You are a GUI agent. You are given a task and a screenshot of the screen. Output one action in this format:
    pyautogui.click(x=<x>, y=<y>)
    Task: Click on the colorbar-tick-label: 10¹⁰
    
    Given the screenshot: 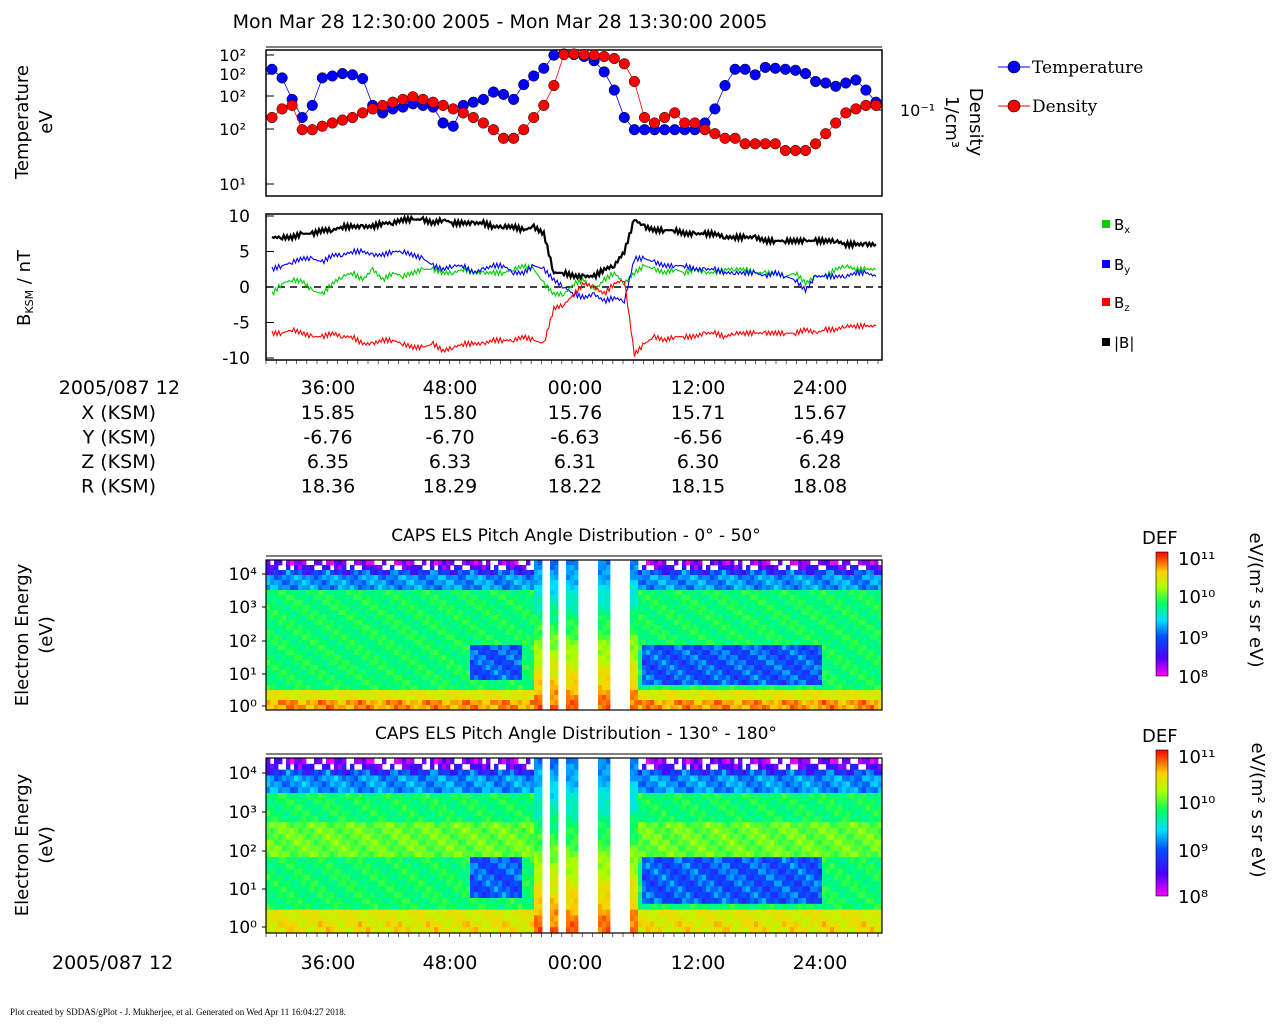 What is the action you would take?
    pyautogui.click(x=1196, y=597)
    